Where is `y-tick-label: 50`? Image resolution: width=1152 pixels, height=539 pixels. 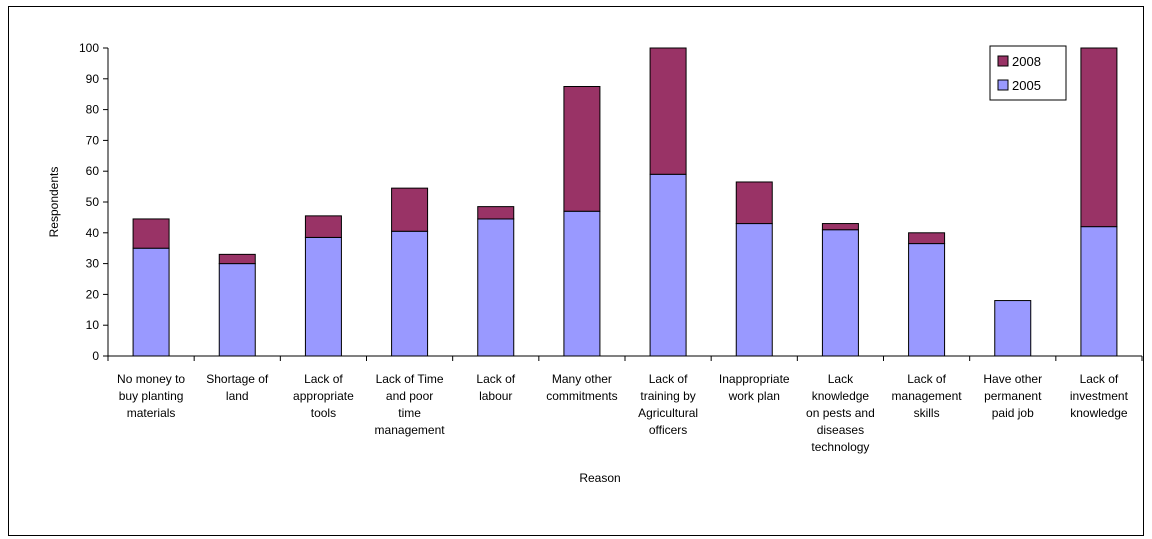
y-tick-label: 50 is located at coordinates (93, 202).